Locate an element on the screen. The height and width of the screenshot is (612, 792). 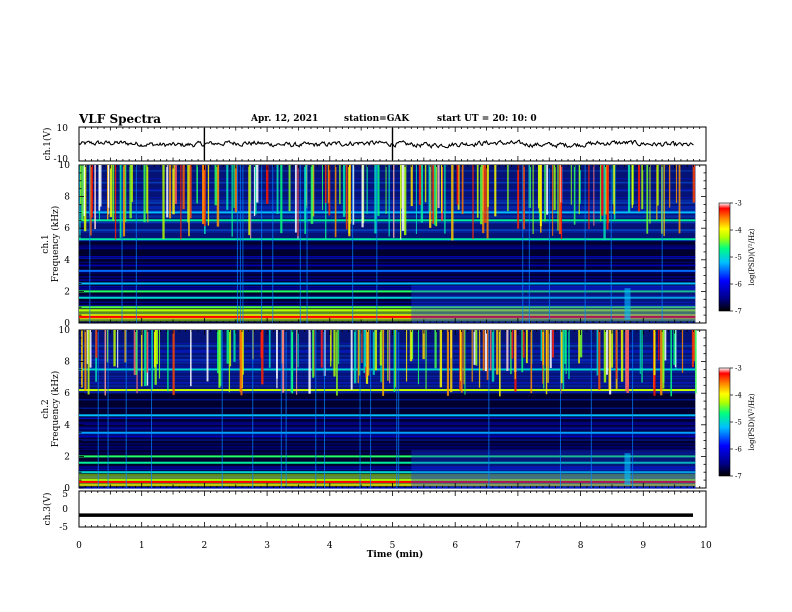
spectrogram-lf-band is located at coordinates (387, 480).